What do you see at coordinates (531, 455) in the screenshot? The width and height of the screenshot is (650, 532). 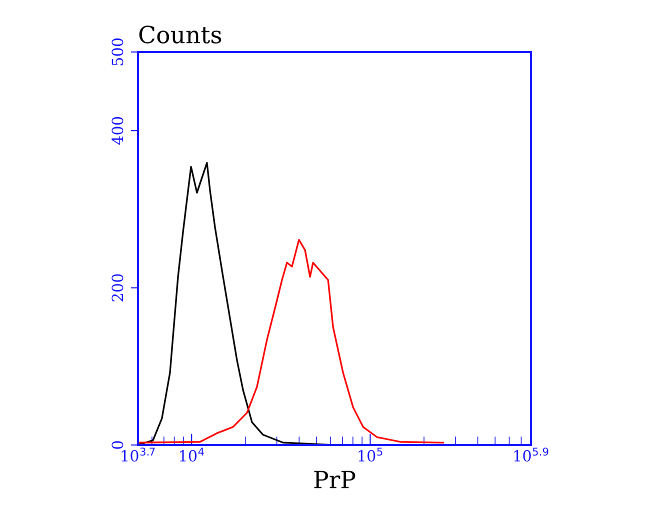 I see `x-tick-label: 10$^{5.9}$` at bounding box center [531, 455].